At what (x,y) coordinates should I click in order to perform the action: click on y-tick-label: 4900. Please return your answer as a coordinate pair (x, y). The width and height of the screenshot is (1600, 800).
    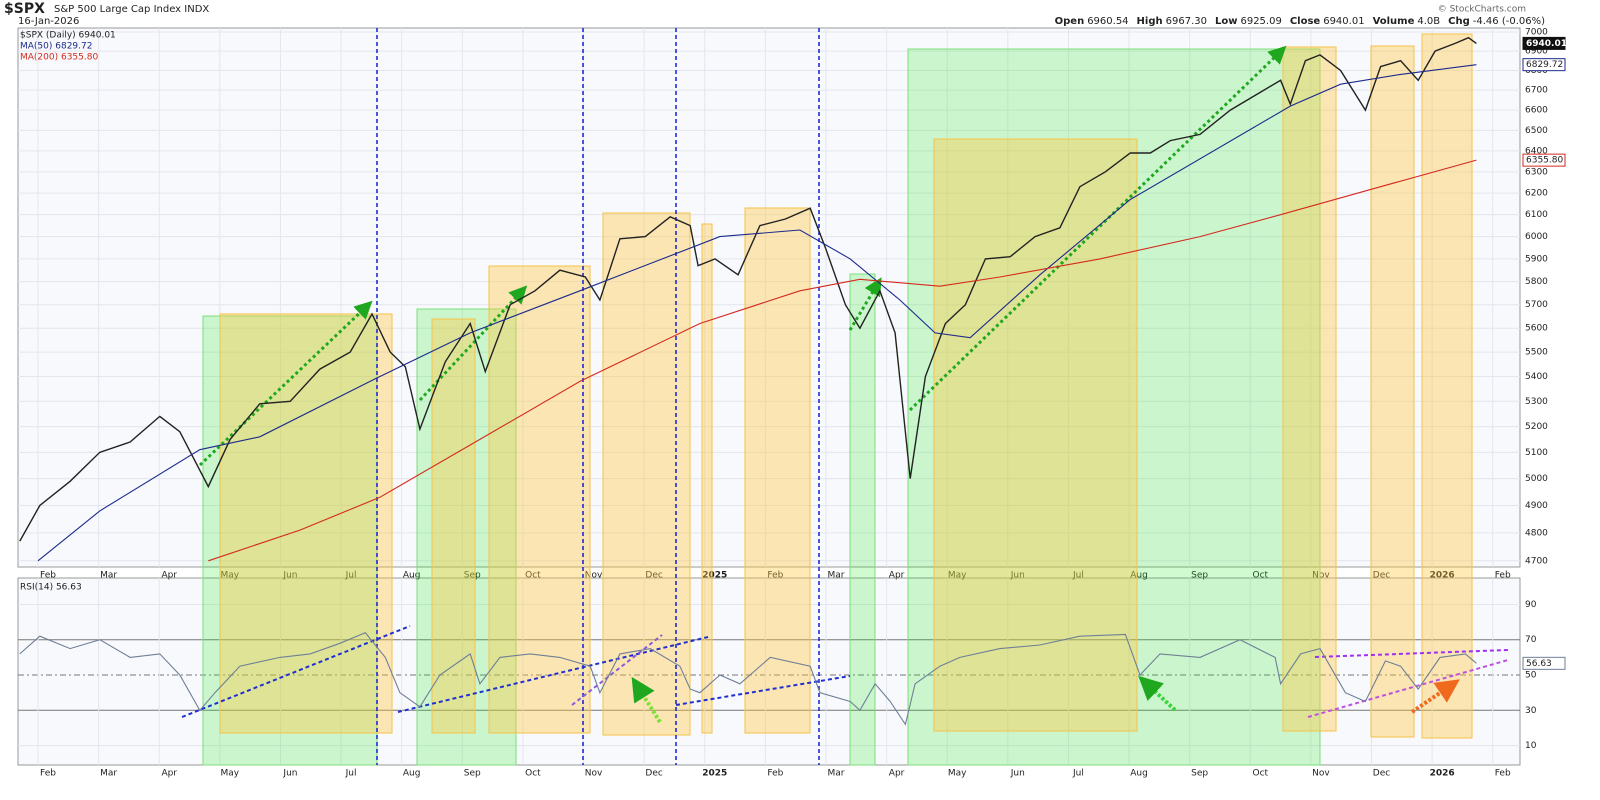
    Looking at the image, I should click on (1536, 506).